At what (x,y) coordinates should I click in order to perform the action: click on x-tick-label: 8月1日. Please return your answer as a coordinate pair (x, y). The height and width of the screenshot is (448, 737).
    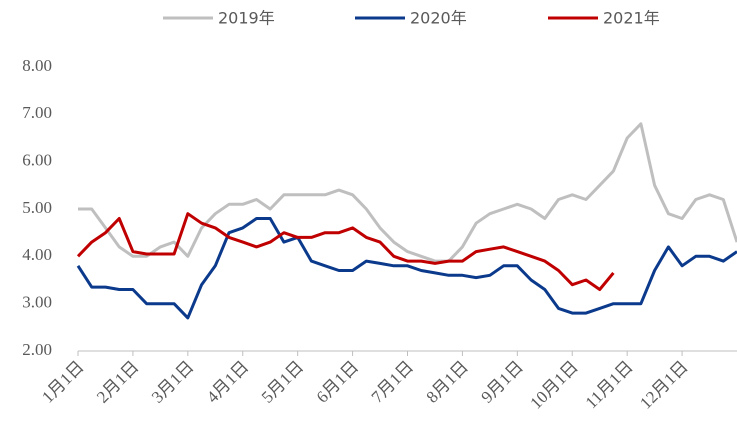
    Looking at the image, I should click on (447, 381).